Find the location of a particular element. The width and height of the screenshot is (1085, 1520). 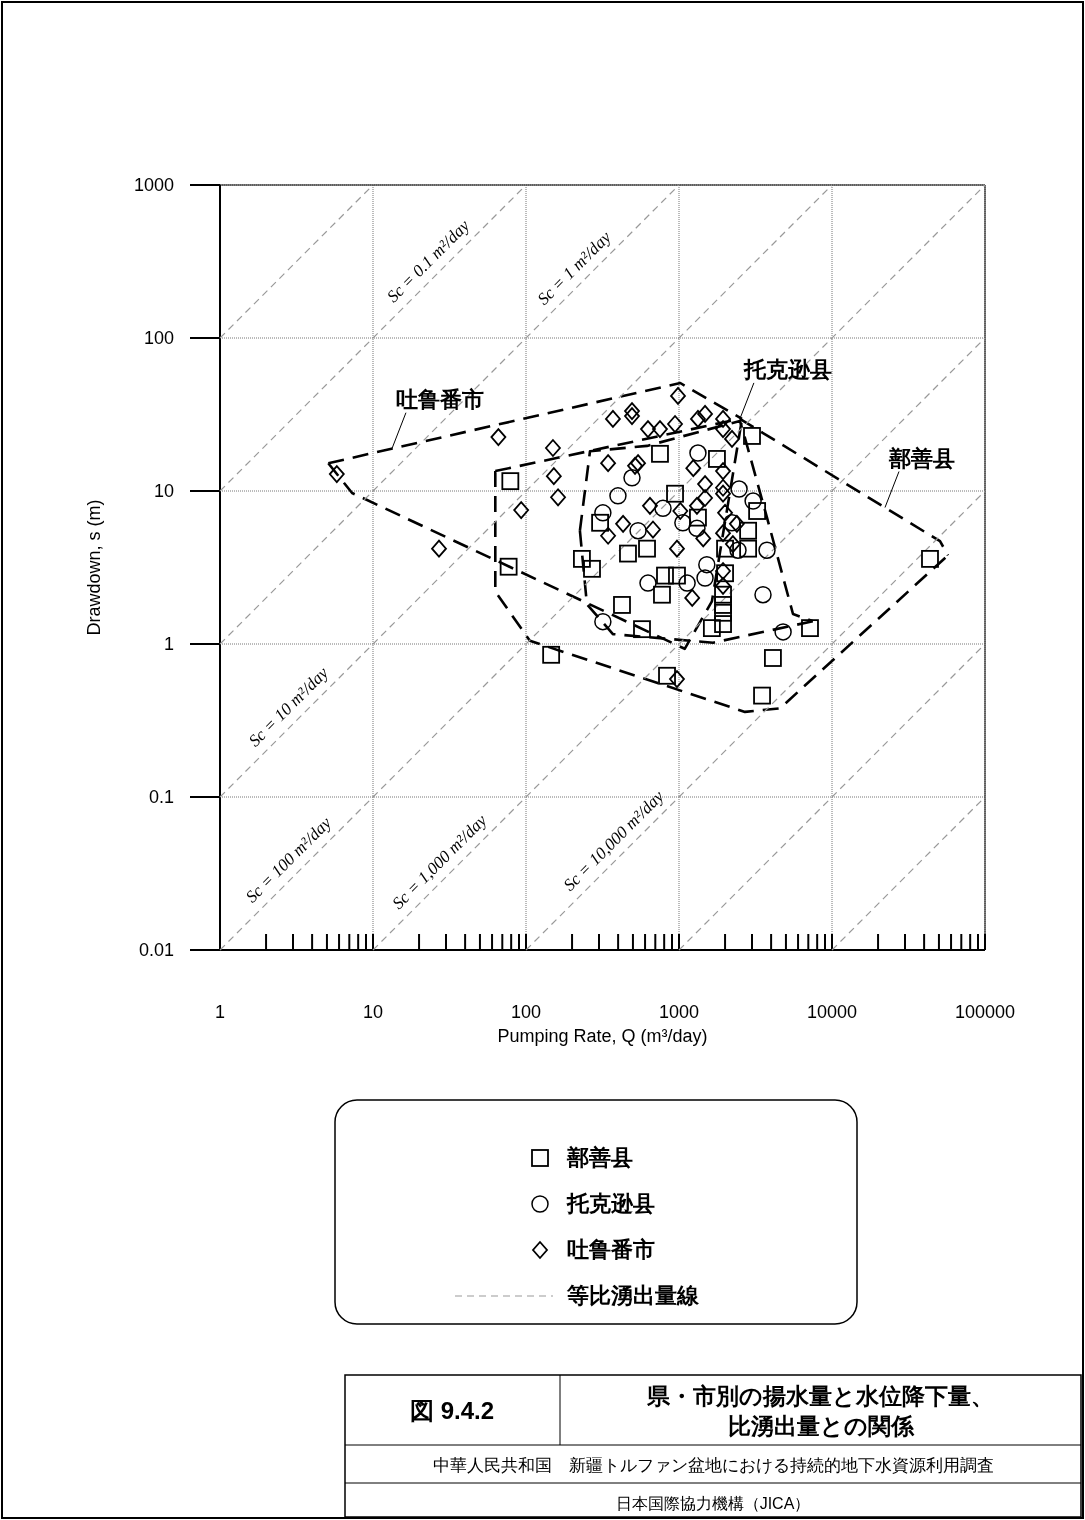

y-tick-label: 0.01 is located at coordinates (156, 950).